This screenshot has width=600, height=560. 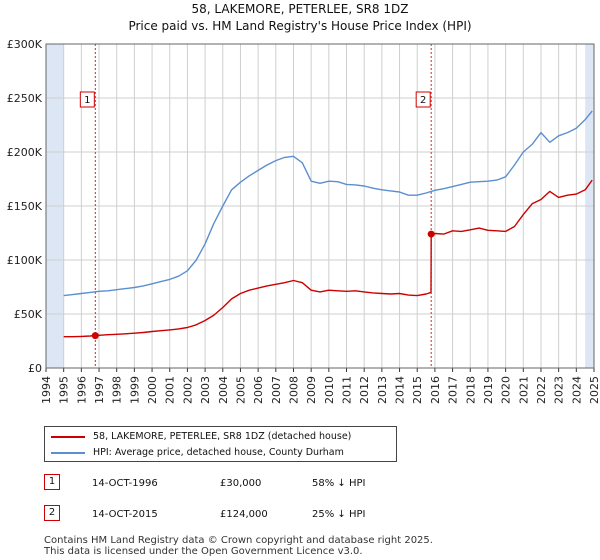 What do you see at coordinates (541, 390) in the screenshot?
I see `x-tick-label: 2022` at bounding box center [541, 390].